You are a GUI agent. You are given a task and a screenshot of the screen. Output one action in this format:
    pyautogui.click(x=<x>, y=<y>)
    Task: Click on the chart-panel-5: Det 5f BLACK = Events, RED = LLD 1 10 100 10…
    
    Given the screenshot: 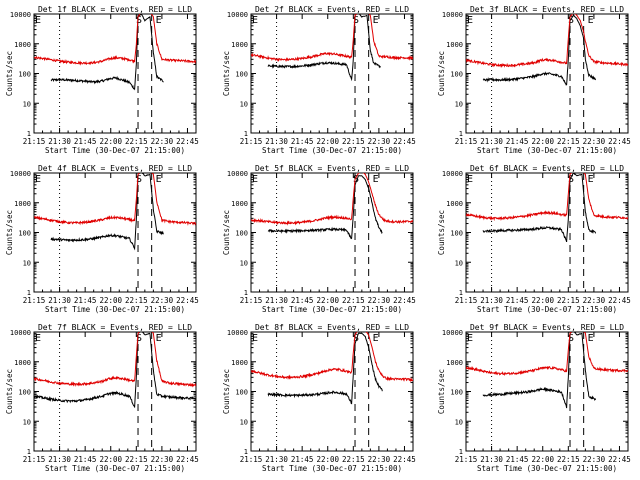 What is the action you would take?
    pyautogui.click(x=319, y=239)
    